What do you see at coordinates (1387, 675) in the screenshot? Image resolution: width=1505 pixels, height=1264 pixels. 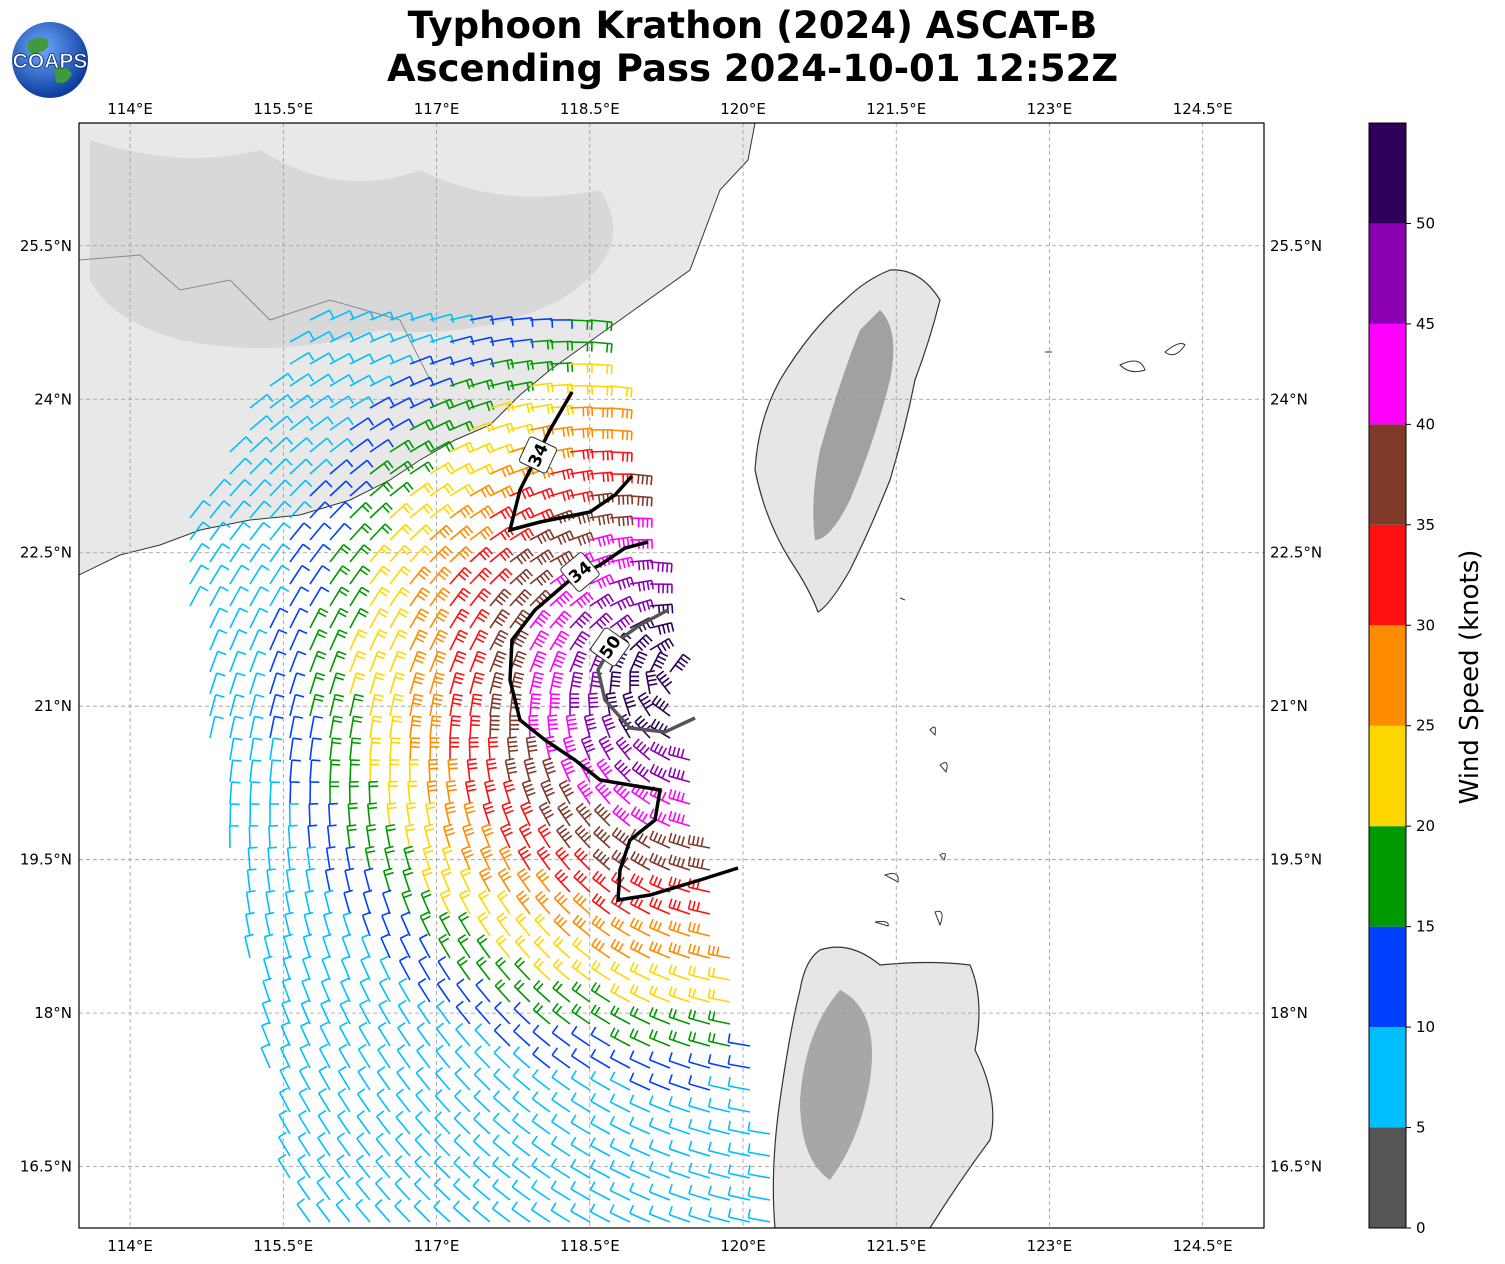 I see `colorbar-frame` at bounding box center [1387, 675].